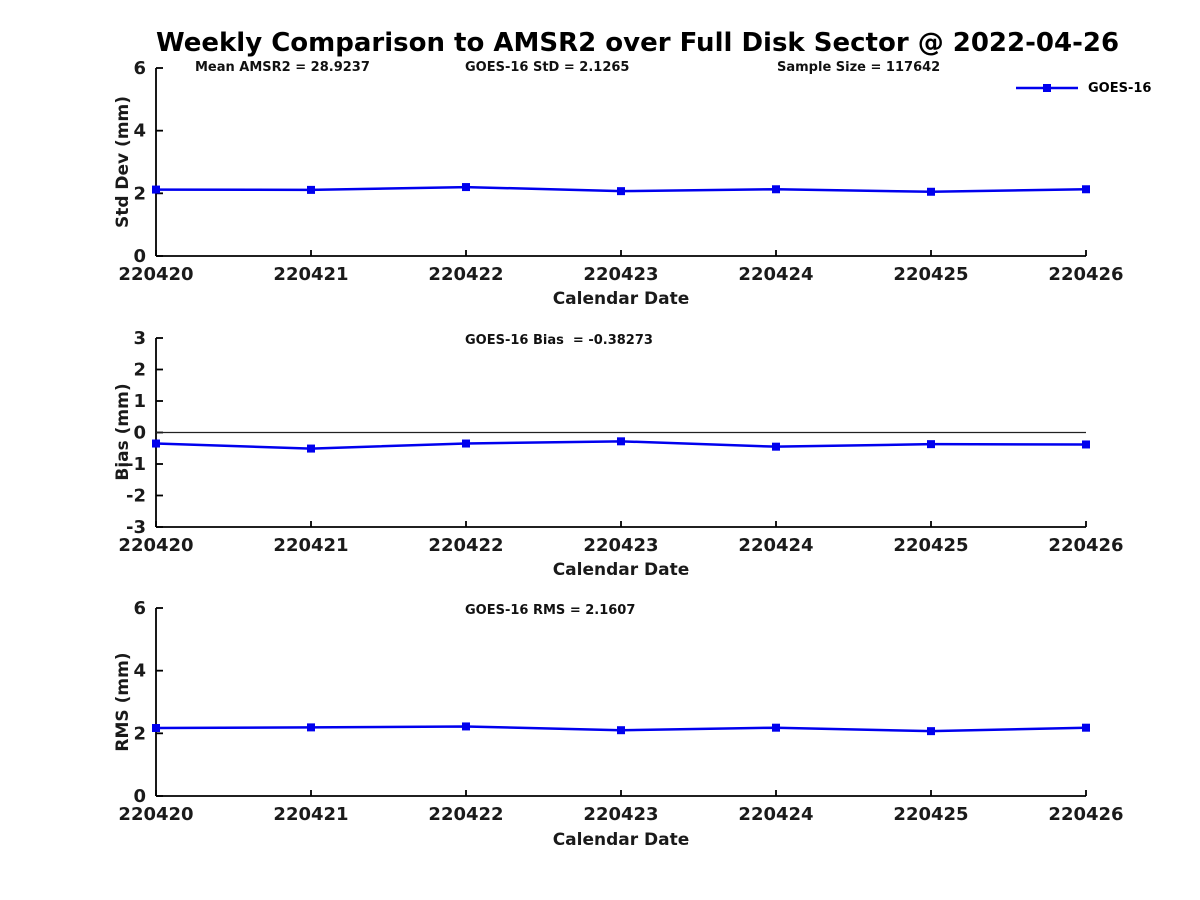  What do you see at coordinates (547, 67) in the screenshot?
I see `stat-goes16-std: GOES-16 StD = 2.1265` at bounding box center [547, 67].